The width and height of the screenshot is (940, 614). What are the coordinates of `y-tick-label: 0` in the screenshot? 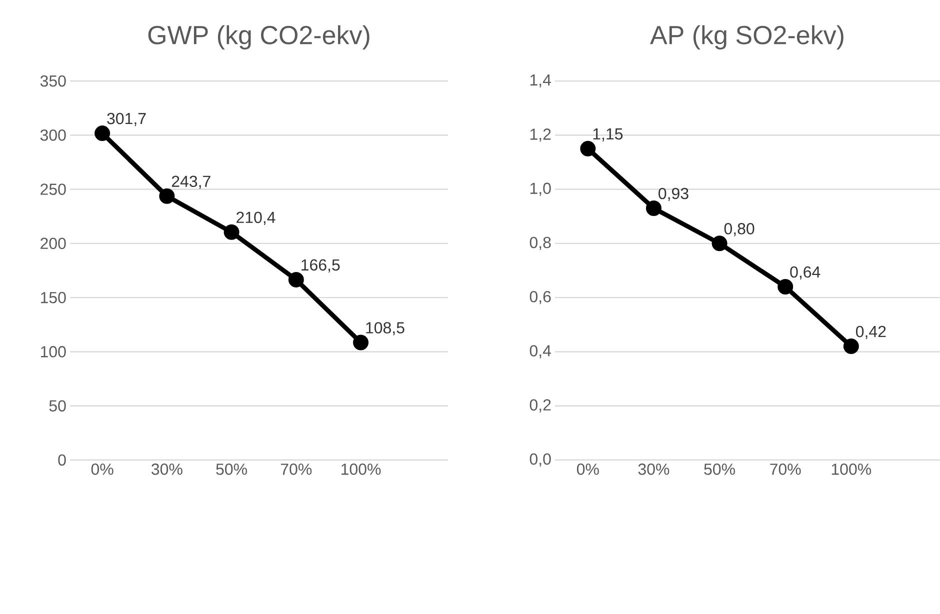 It's located at (62, 460).